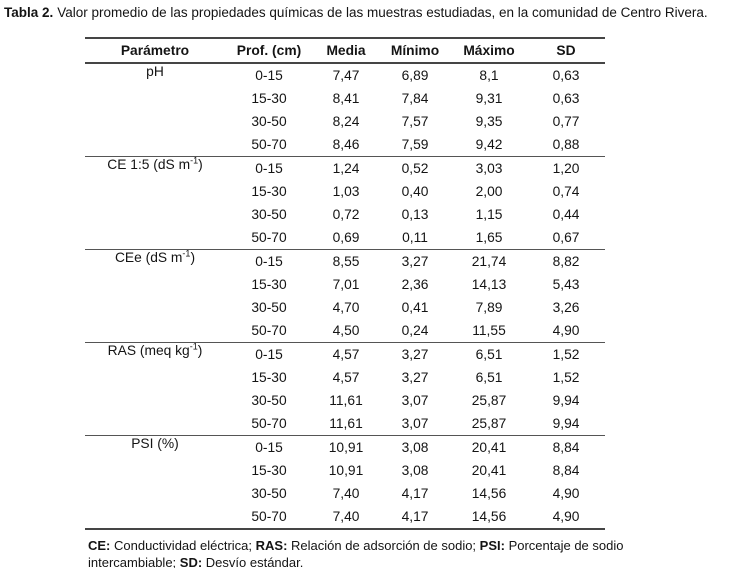  I want to click on cell-maximo: 9,35, so click(489, 121).